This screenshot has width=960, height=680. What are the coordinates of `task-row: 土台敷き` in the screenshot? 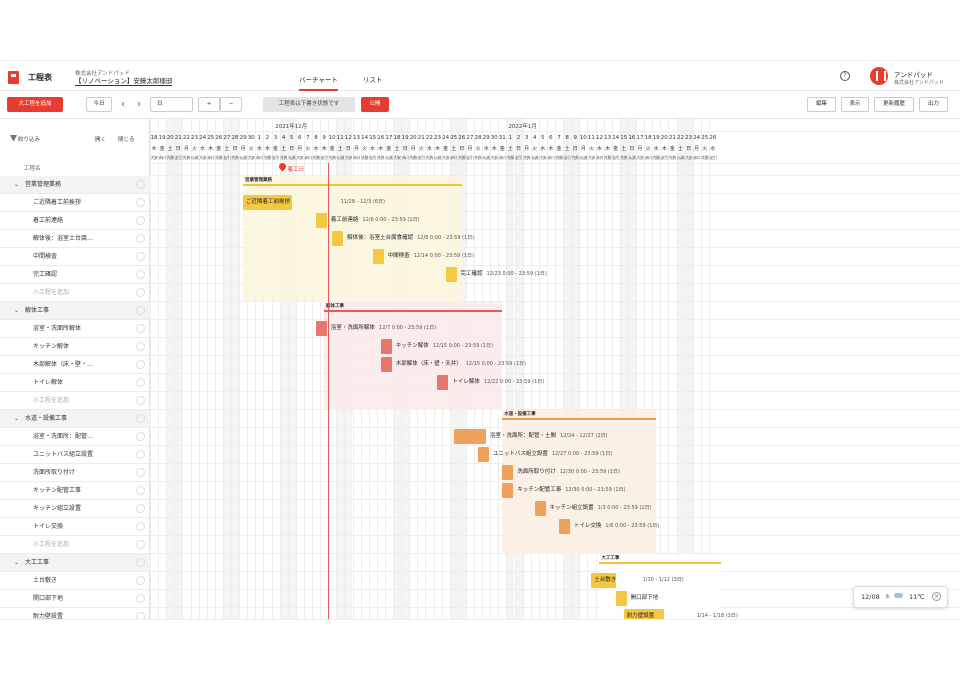 It's located at (75, 581).